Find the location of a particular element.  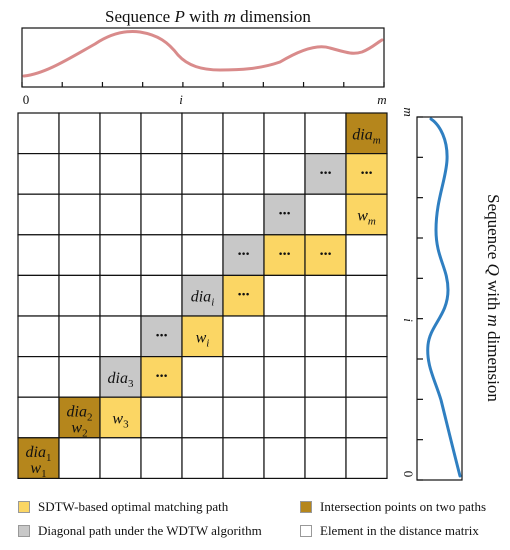

top-plot-title: Sequence P with m dimension is located at coordinates (208, 16).